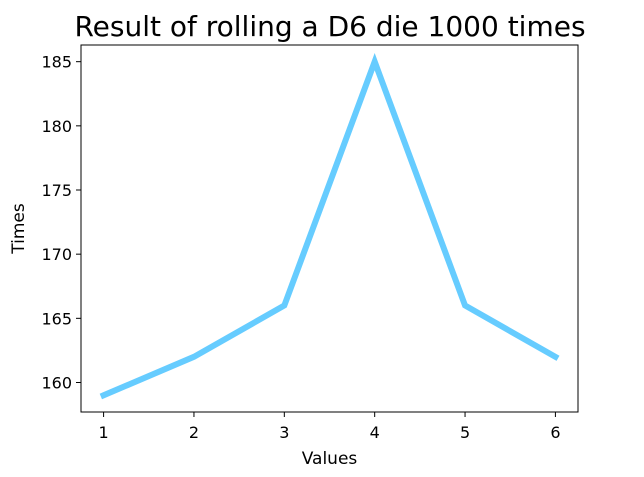  Describe the element at coordinates (194, 432) in the screenshot. I see `x-tick-label: 2` at that location.